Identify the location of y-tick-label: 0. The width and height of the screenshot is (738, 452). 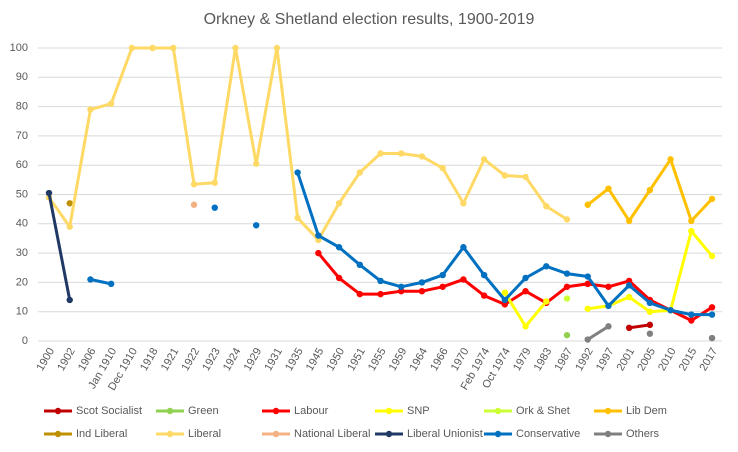
(25, 341).